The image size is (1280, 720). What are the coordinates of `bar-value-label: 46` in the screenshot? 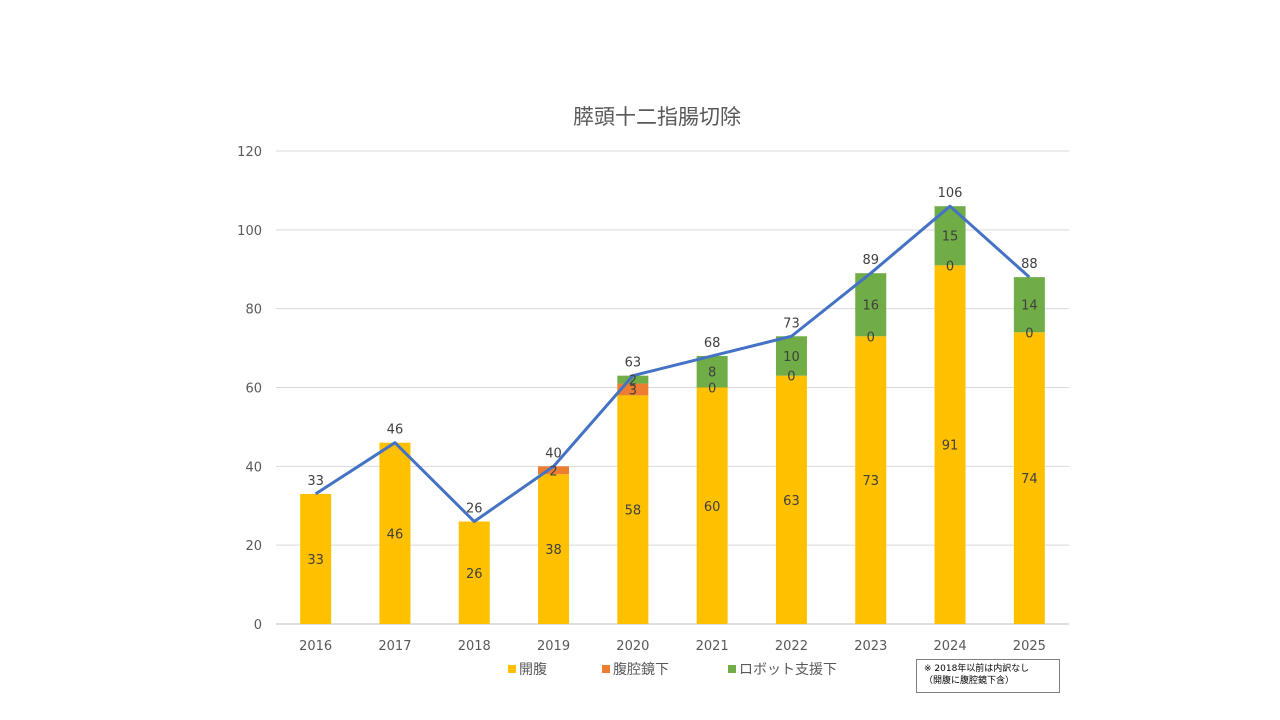 It's located at (395, 534).